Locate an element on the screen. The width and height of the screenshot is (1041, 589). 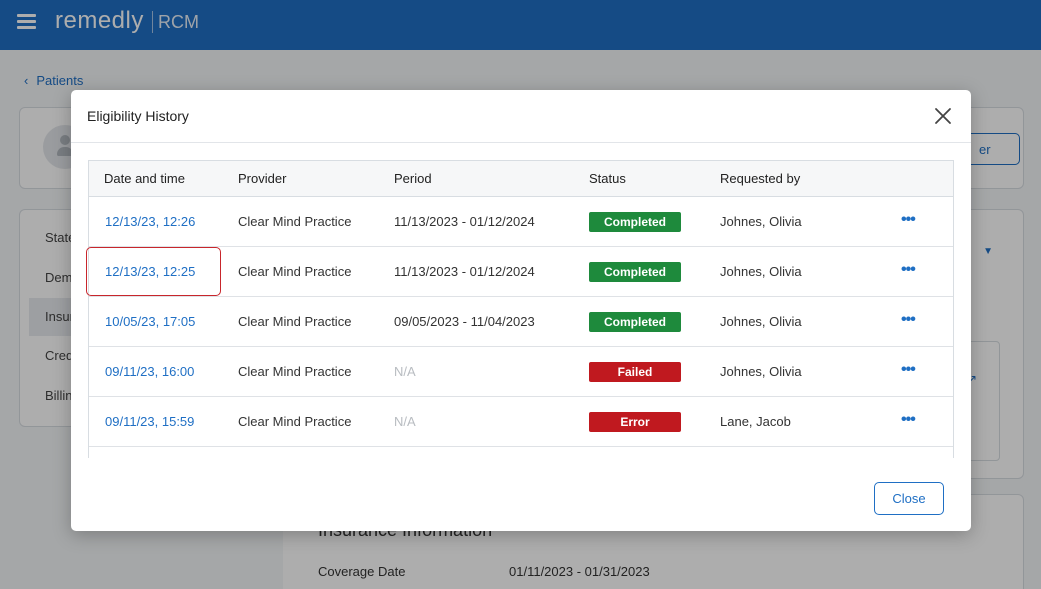
status-badge: Error is located at coordinates (635, 422).